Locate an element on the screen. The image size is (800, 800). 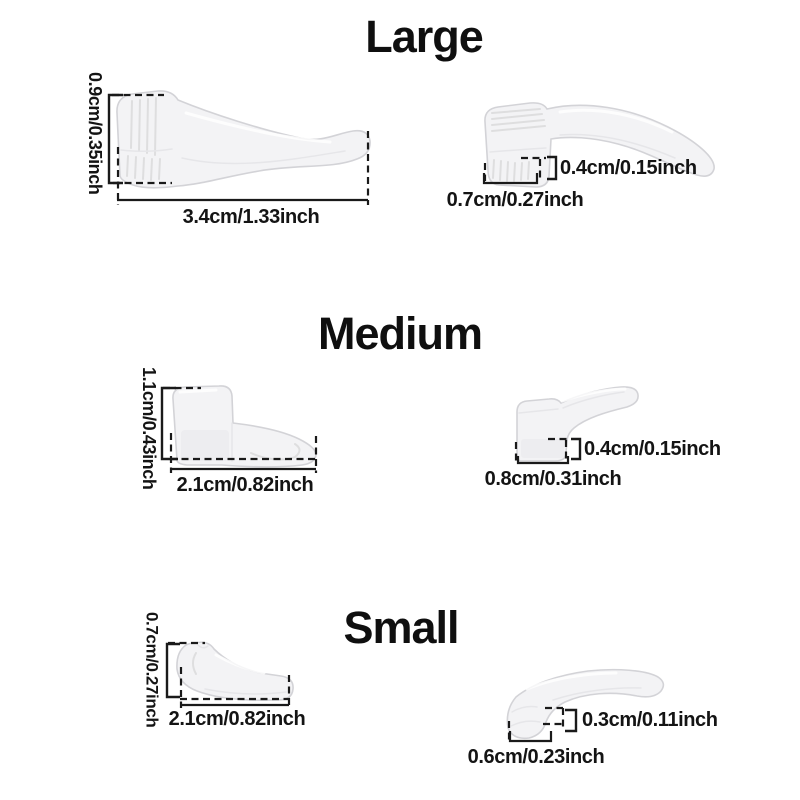
medium-bottom-dimension-lines is located at coordinates (548, 451).